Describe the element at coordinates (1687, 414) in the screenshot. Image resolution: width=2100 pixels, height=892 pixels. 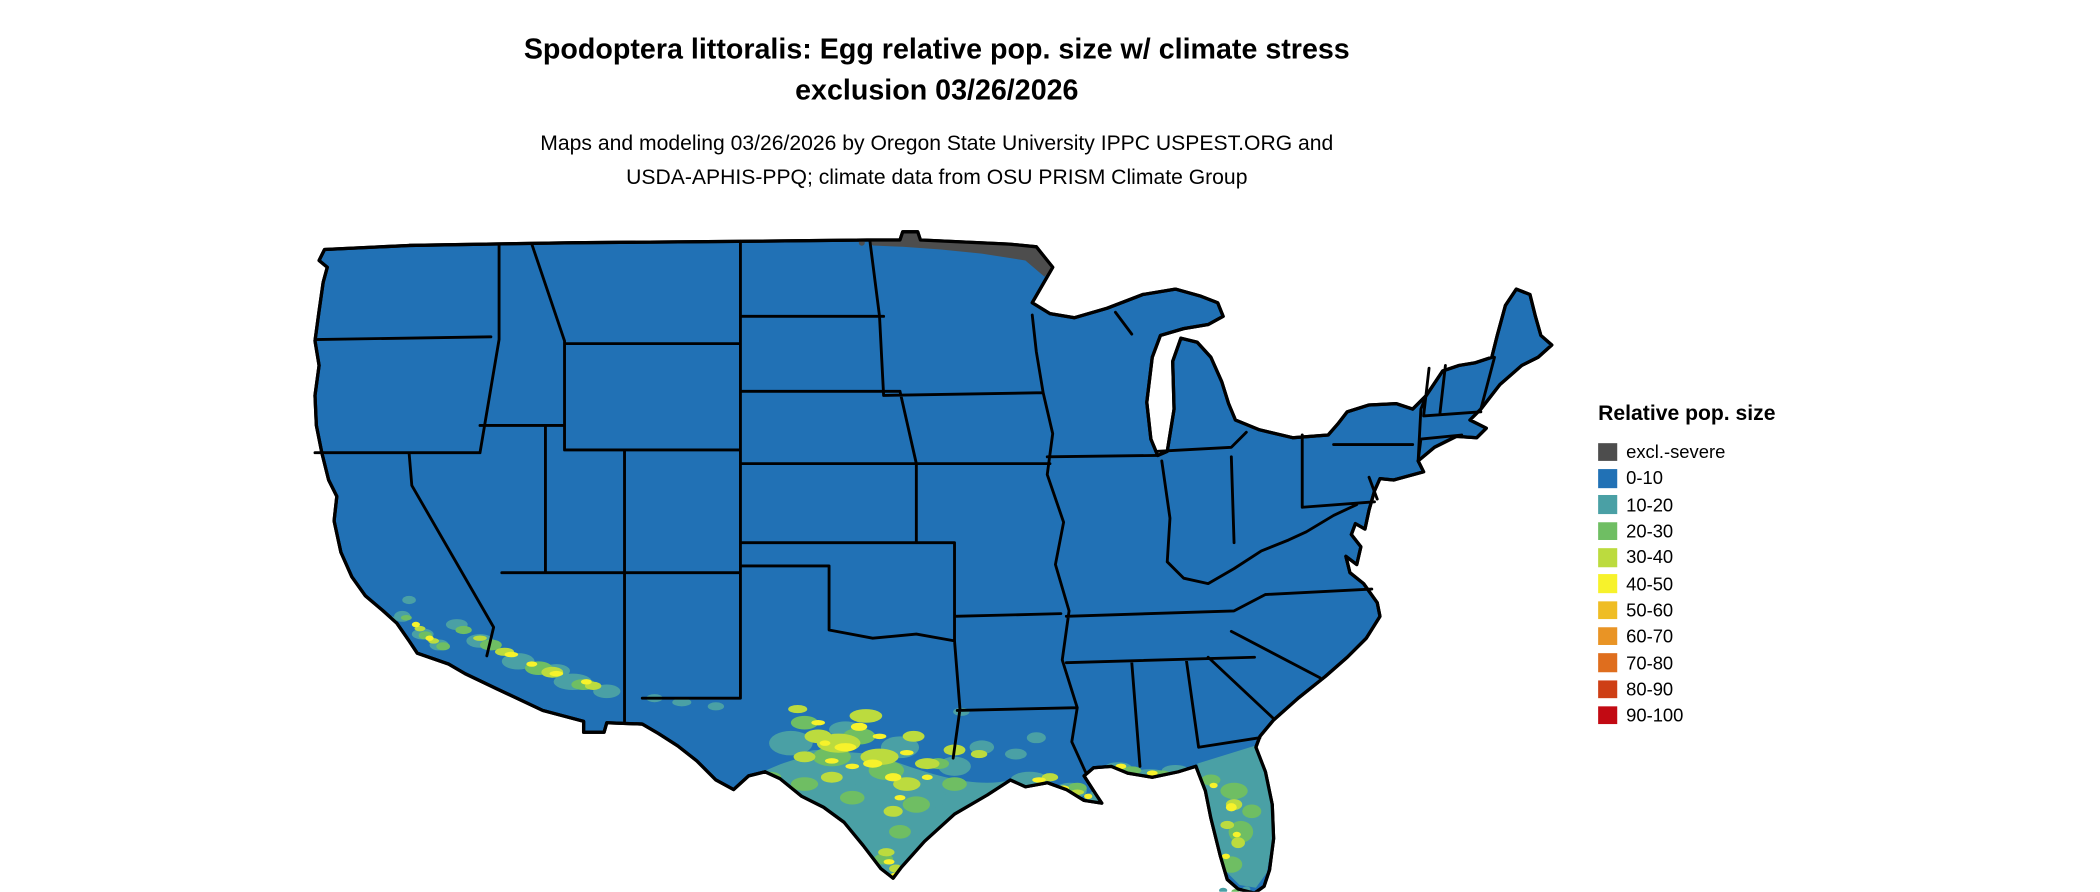
I see `legend-title: Relative pop. size` at that location.